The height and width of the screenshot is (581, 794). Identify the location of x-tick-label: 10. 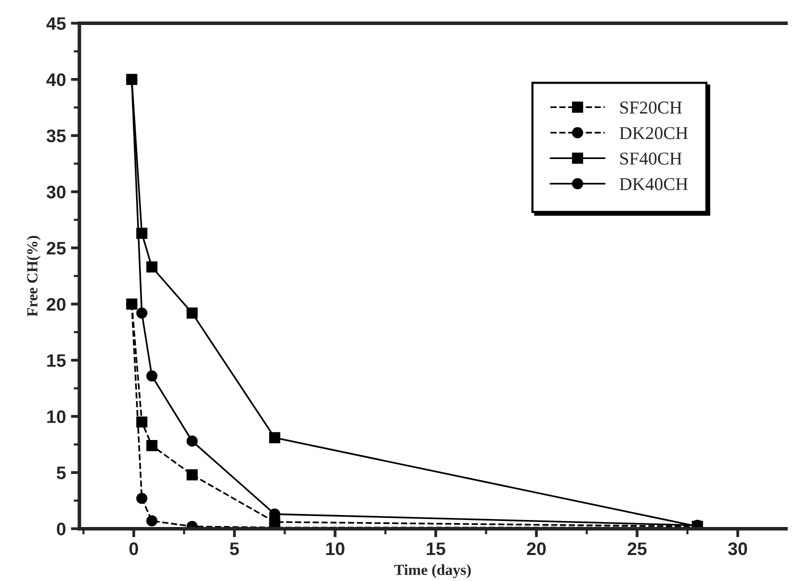
(335, 549).